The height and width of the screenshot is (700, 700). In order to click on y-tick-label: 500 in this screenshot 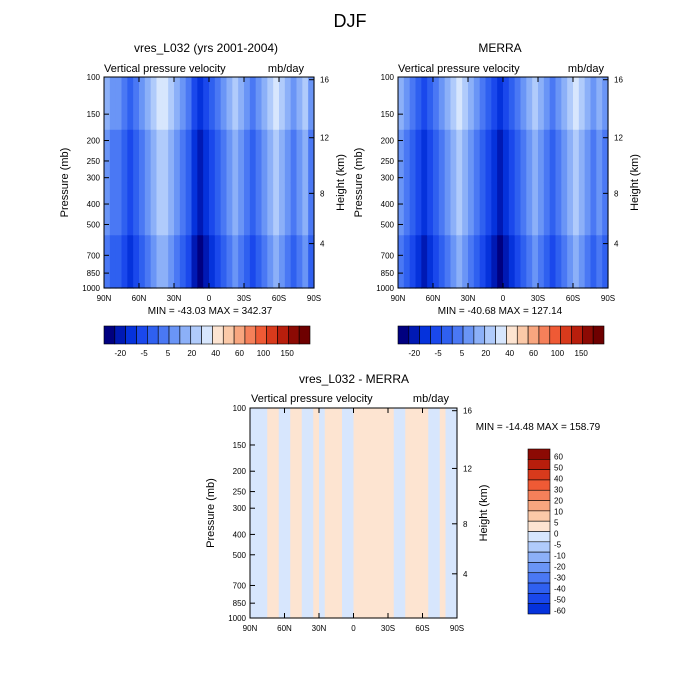, I will do `click(94, 224)`.